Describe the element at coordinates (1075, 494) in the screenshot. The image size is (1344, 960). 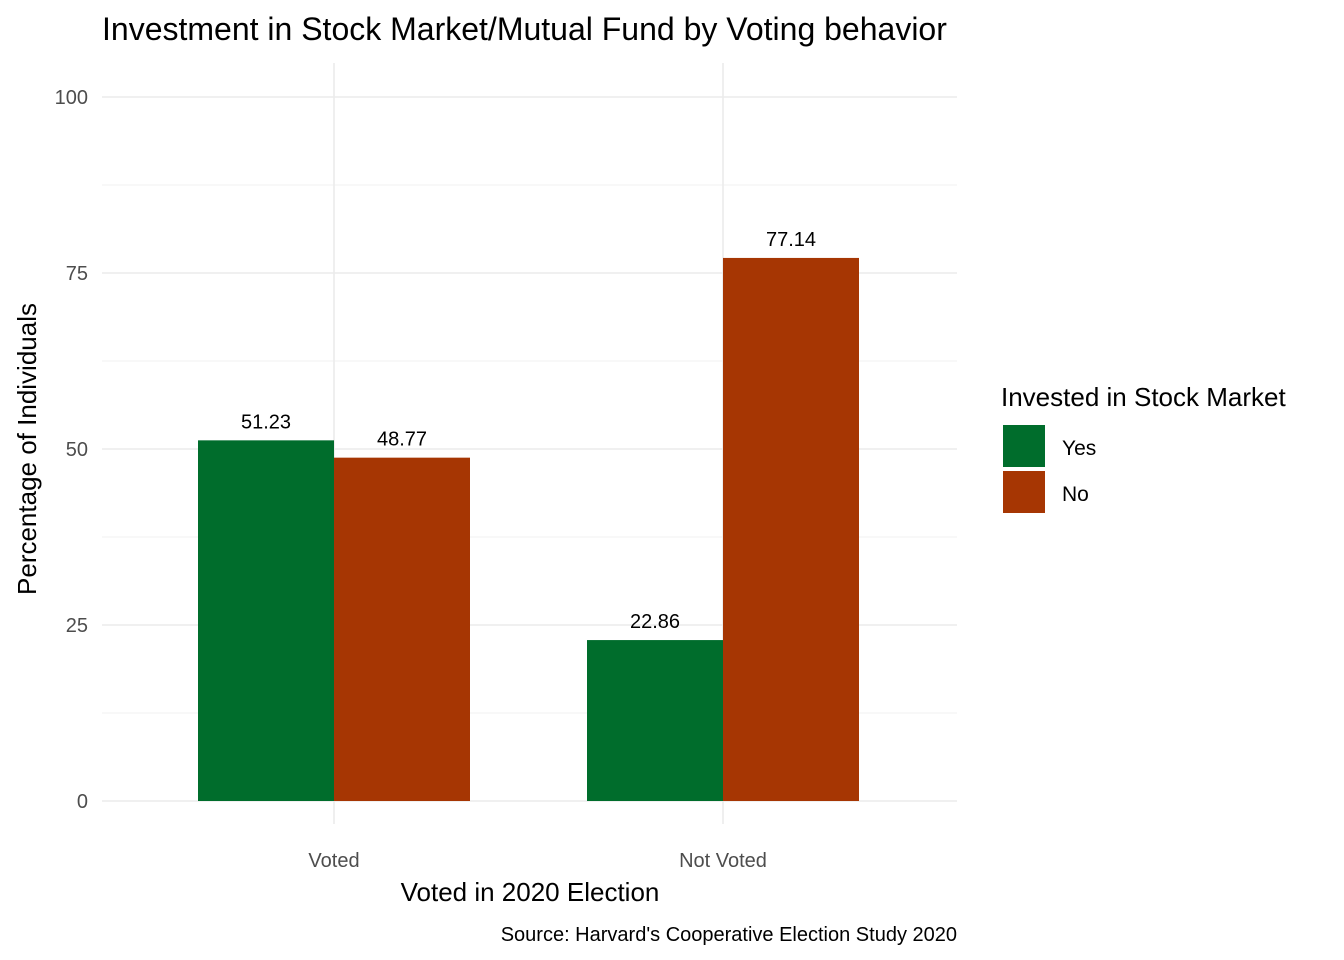
I see `legend-label-no: No` at that location.